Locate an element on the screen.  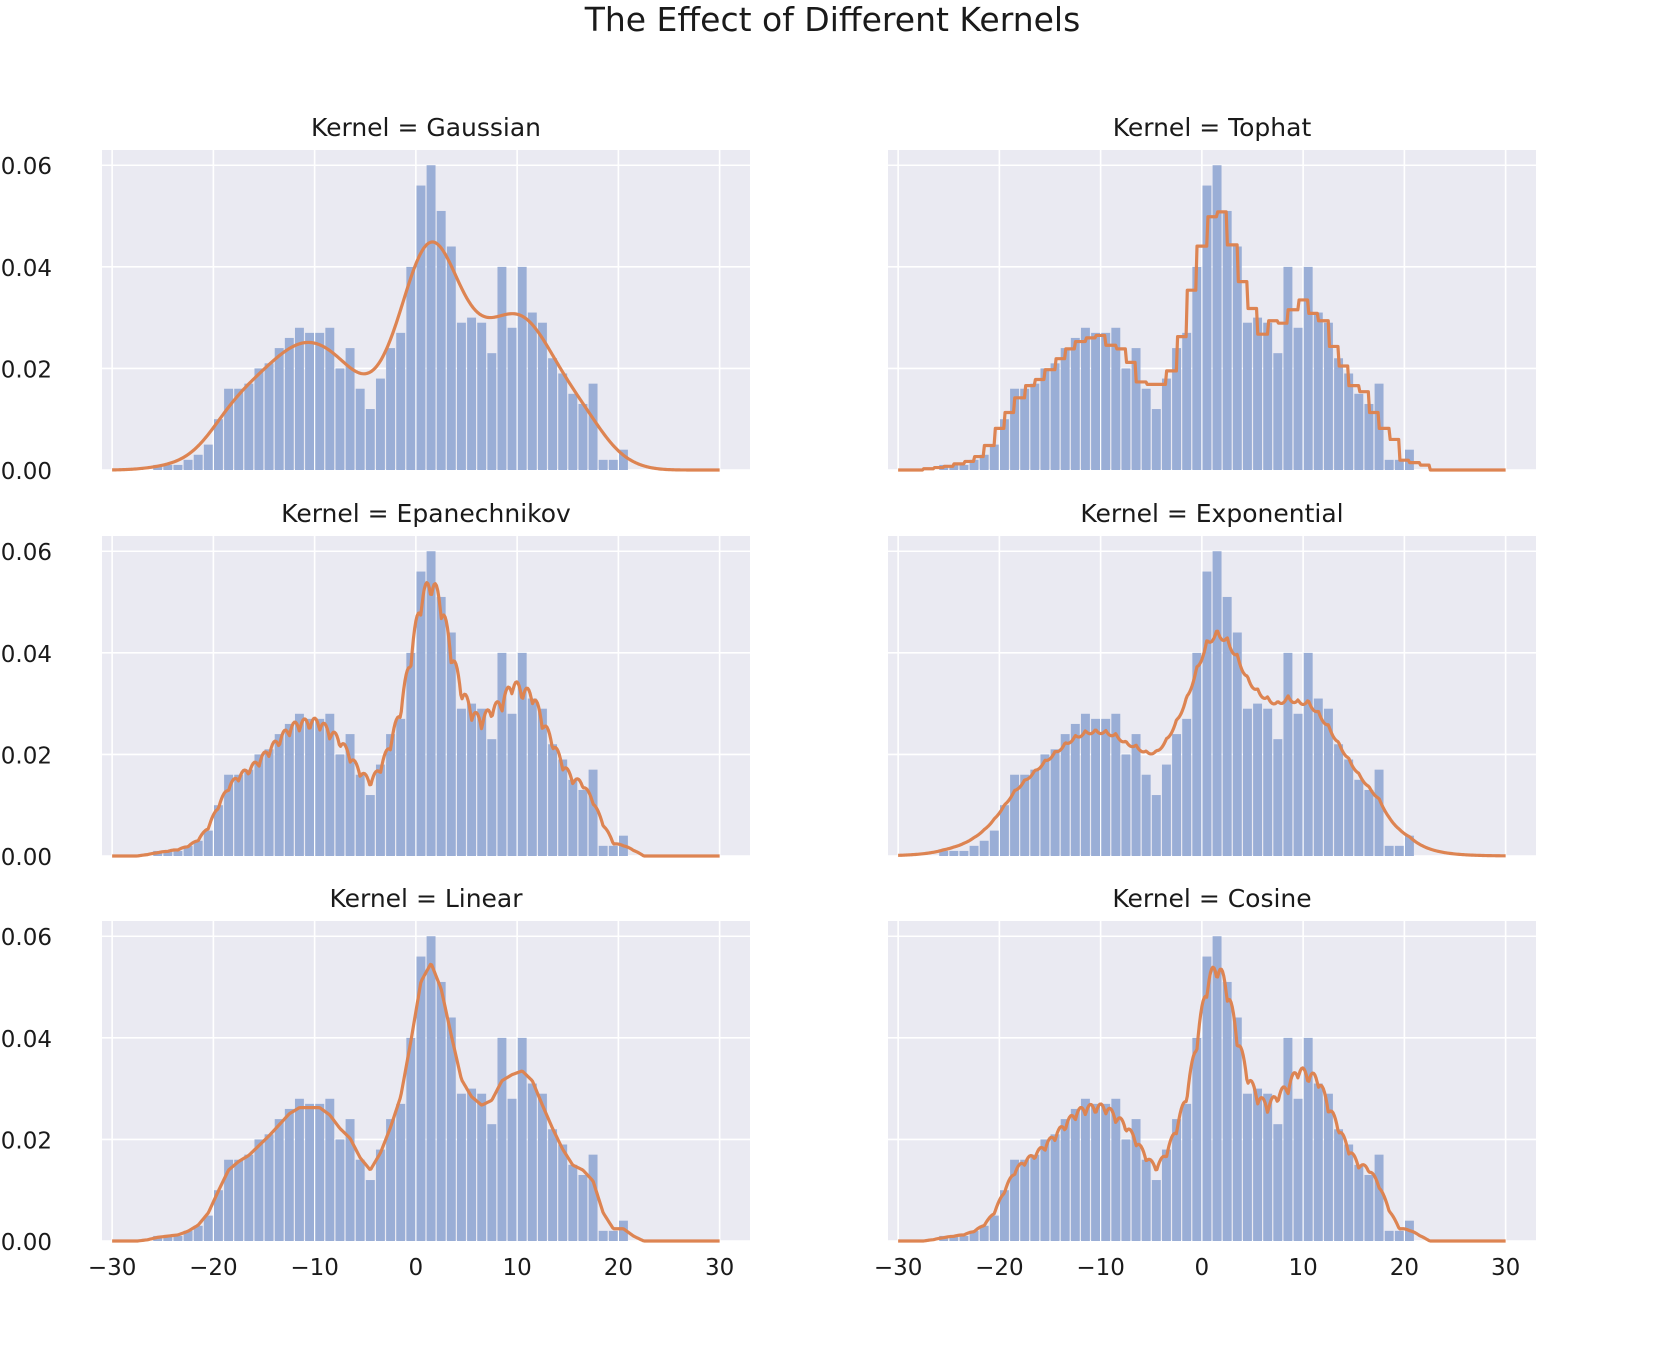
x-tick-label: 10 is located at coordinates (1302, 1268).